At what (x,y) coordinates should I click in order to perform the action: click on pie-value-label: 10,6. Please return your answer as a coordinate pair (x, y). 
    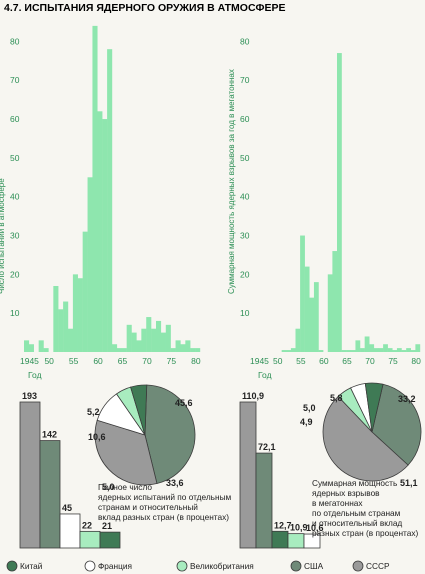
    Looking at the image, I should click on (97, 437).